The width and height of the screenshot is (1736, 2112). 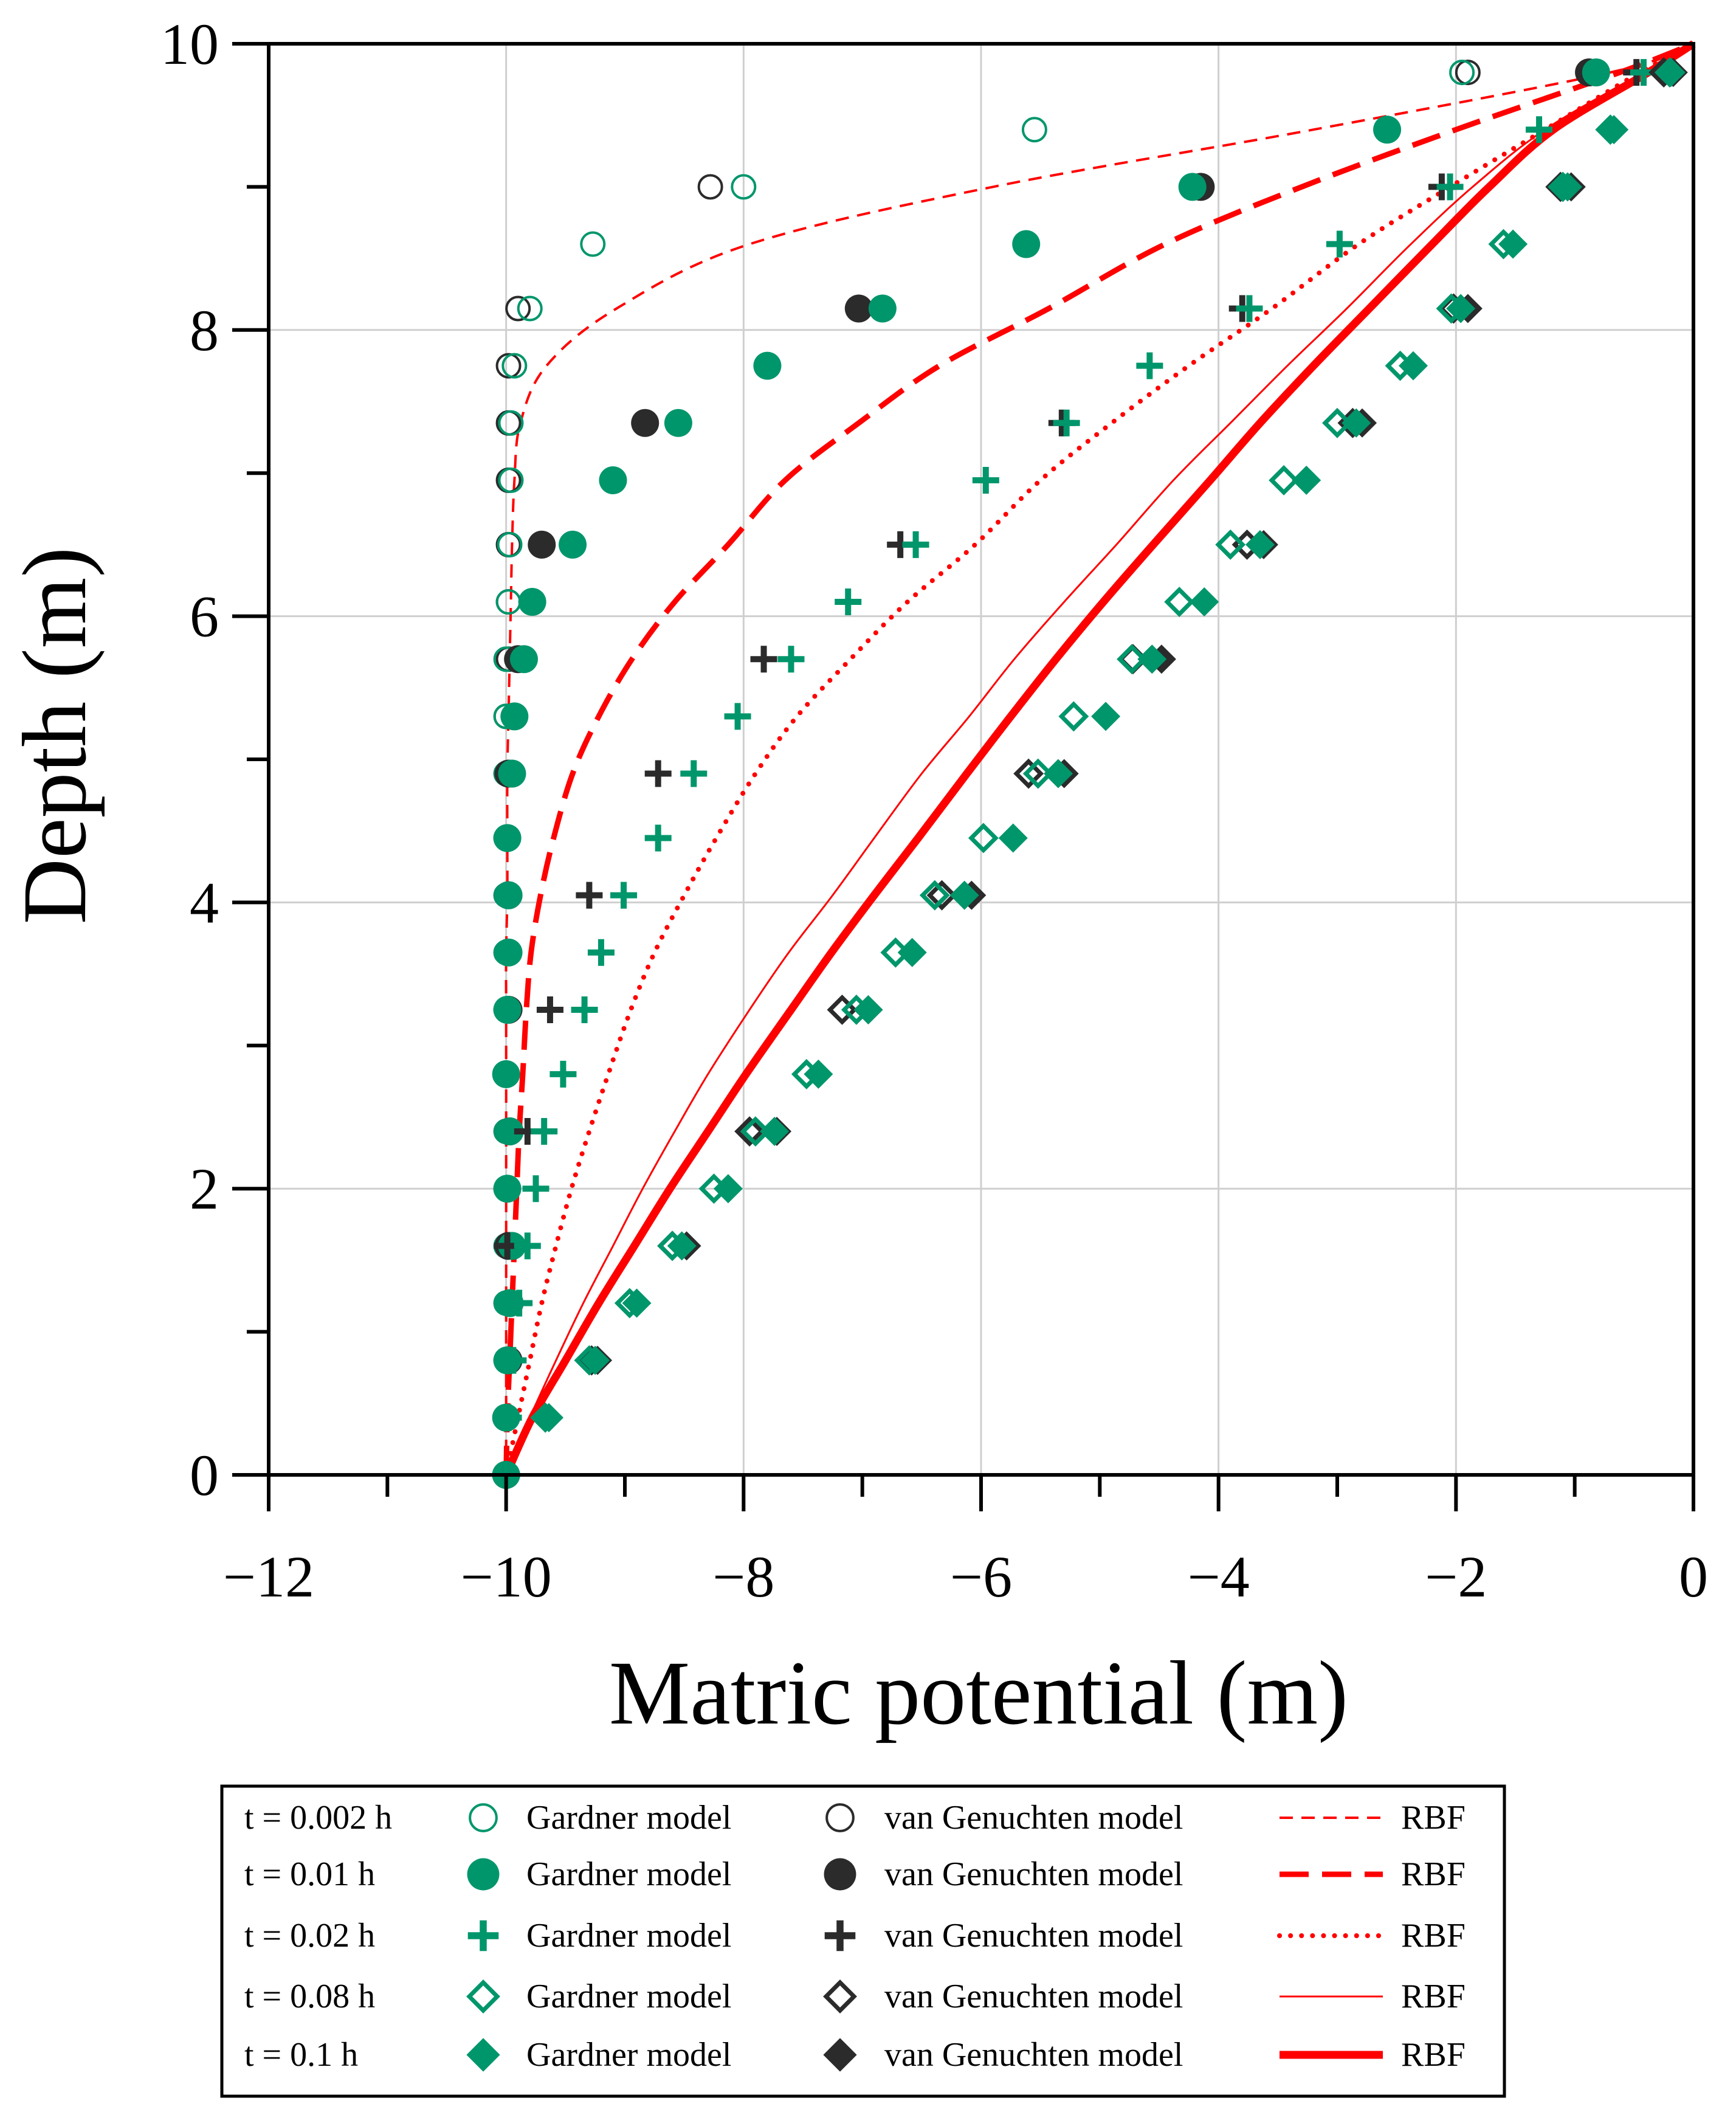 What do you see at coordinates (863, 1941) in the screenshot?
I see `legend-box` at bounding box center [863, 1941].